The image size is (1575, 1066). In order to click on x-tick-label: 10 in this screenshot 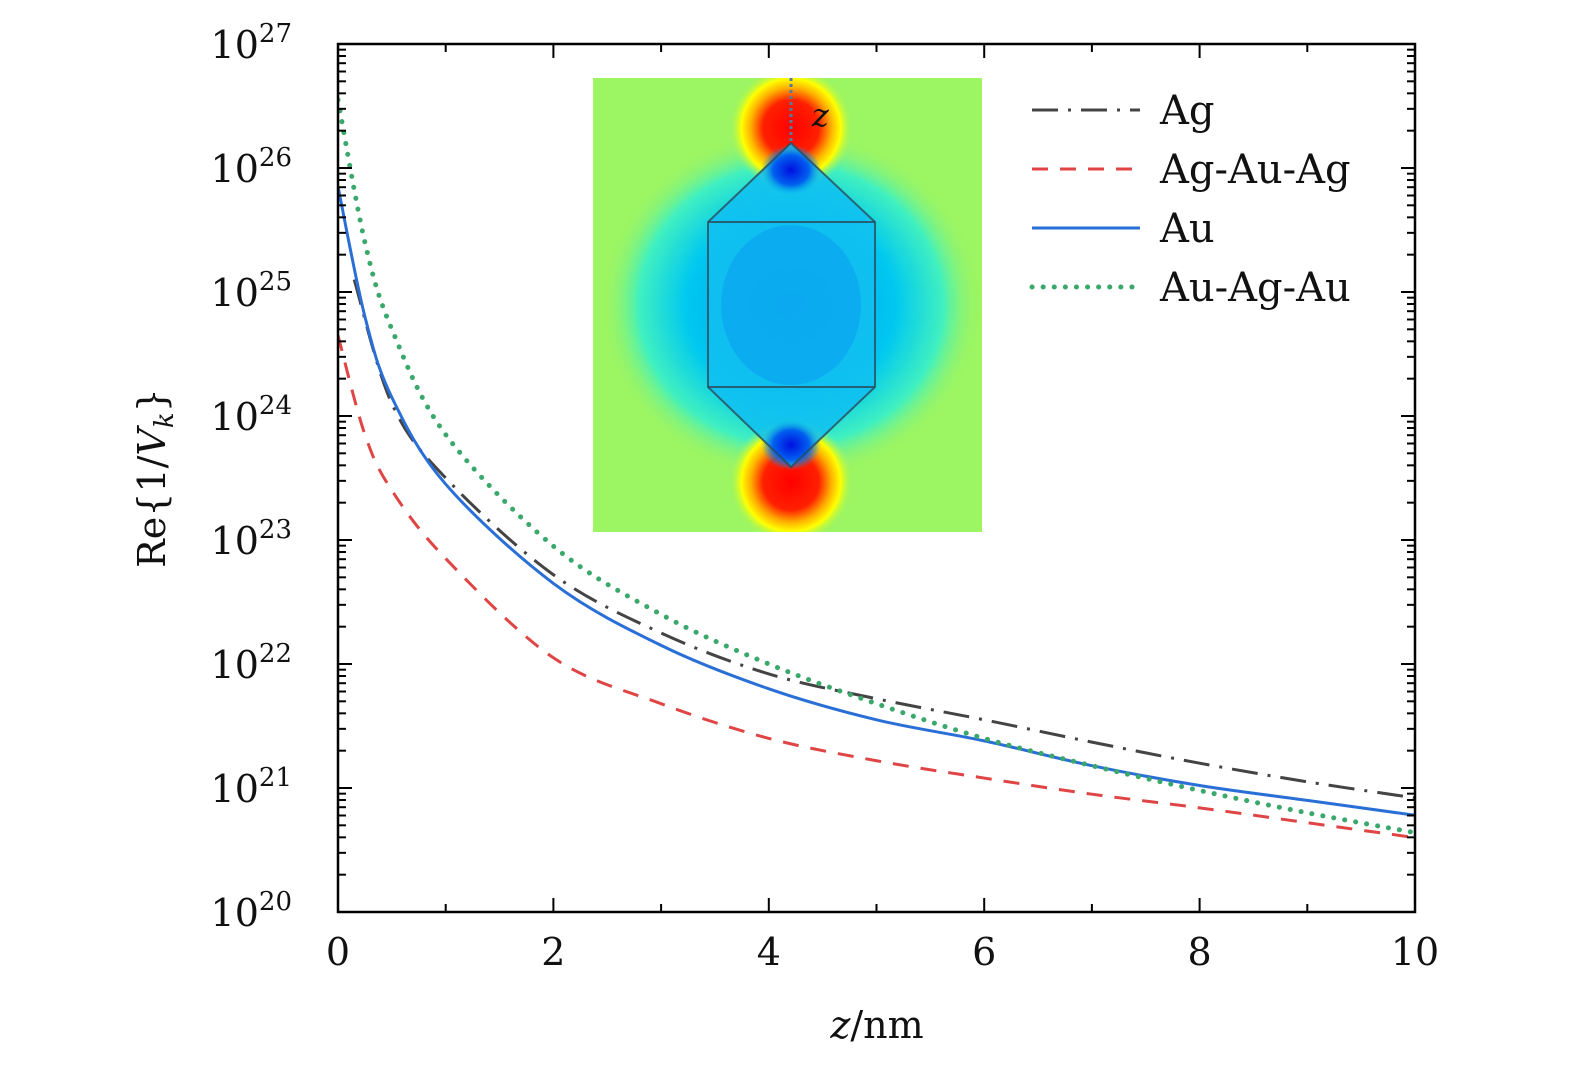, I will do `click(1415, 952)`.